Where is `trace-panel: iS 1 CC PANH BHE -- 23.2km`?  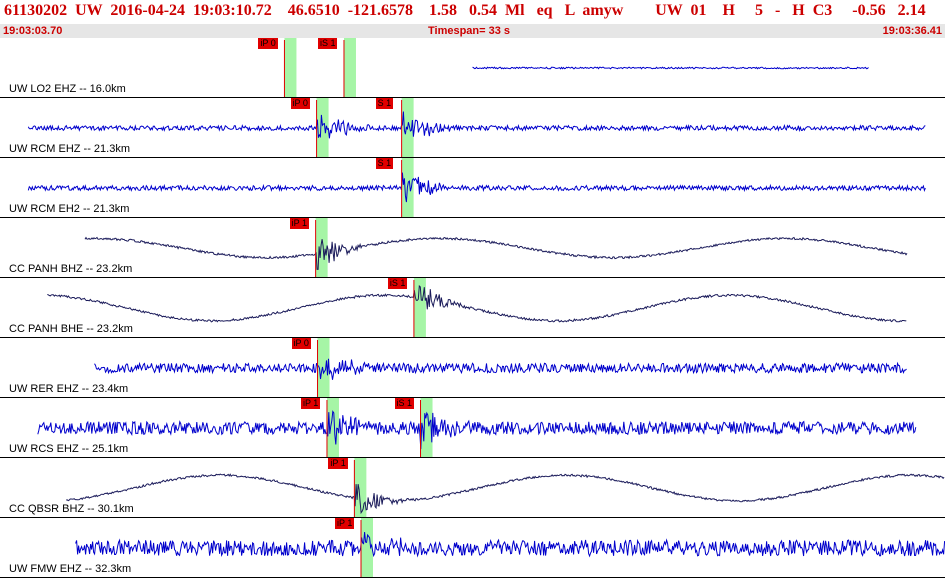 trace-panel: iS 1 CC PANH BHE -- 23.2km is located at coordinates (472, 308).